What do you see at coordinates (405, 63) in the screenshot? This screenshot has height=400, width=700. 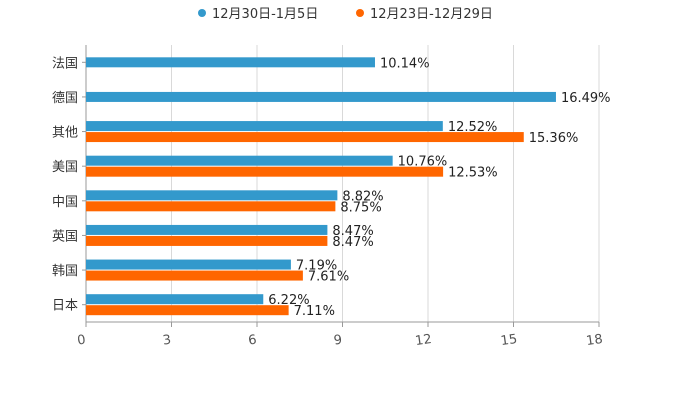 I see `data-label-series1-0: 10.14%` at bounding box center [405, 63].